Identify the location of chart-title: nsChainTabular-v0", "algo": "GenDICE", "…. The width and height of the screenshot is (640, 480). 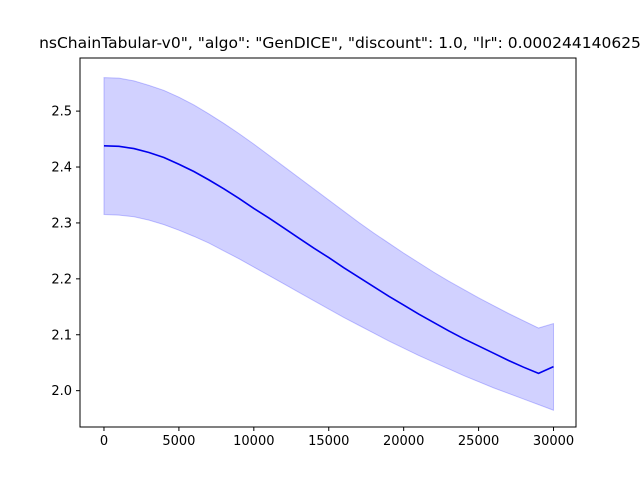
(339, 43).